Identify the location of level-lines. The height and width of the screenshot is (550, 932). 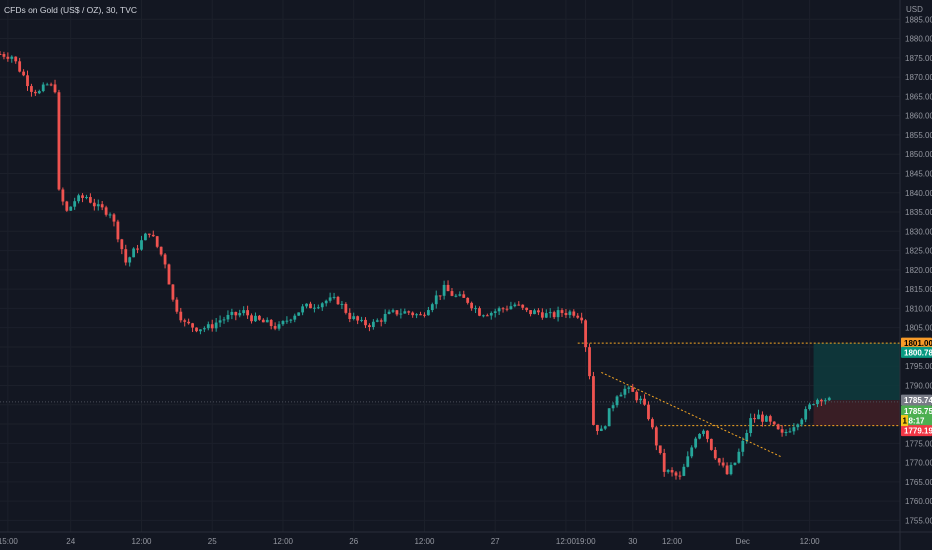
(450, 384).